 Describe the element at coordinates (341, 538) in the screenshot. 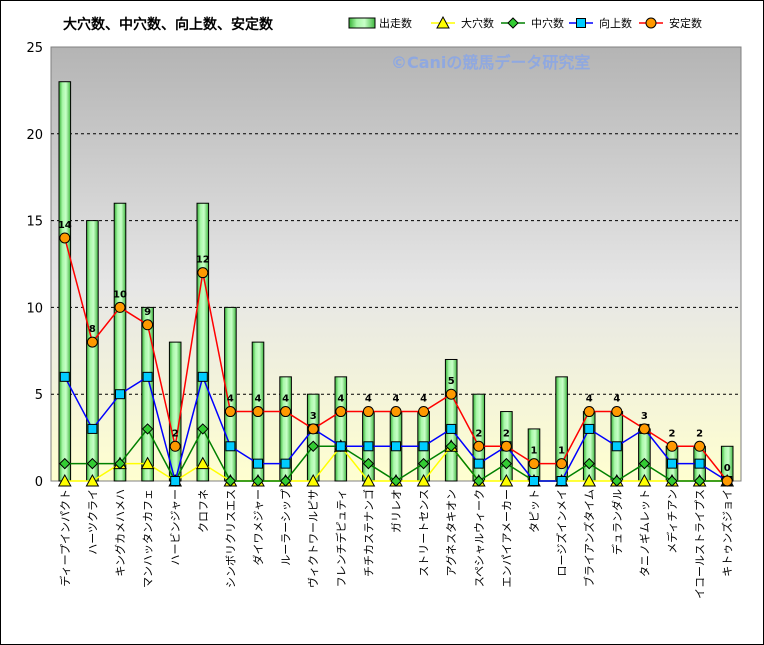

I see `x-tick-label: フレンチデピュティ` at that location.